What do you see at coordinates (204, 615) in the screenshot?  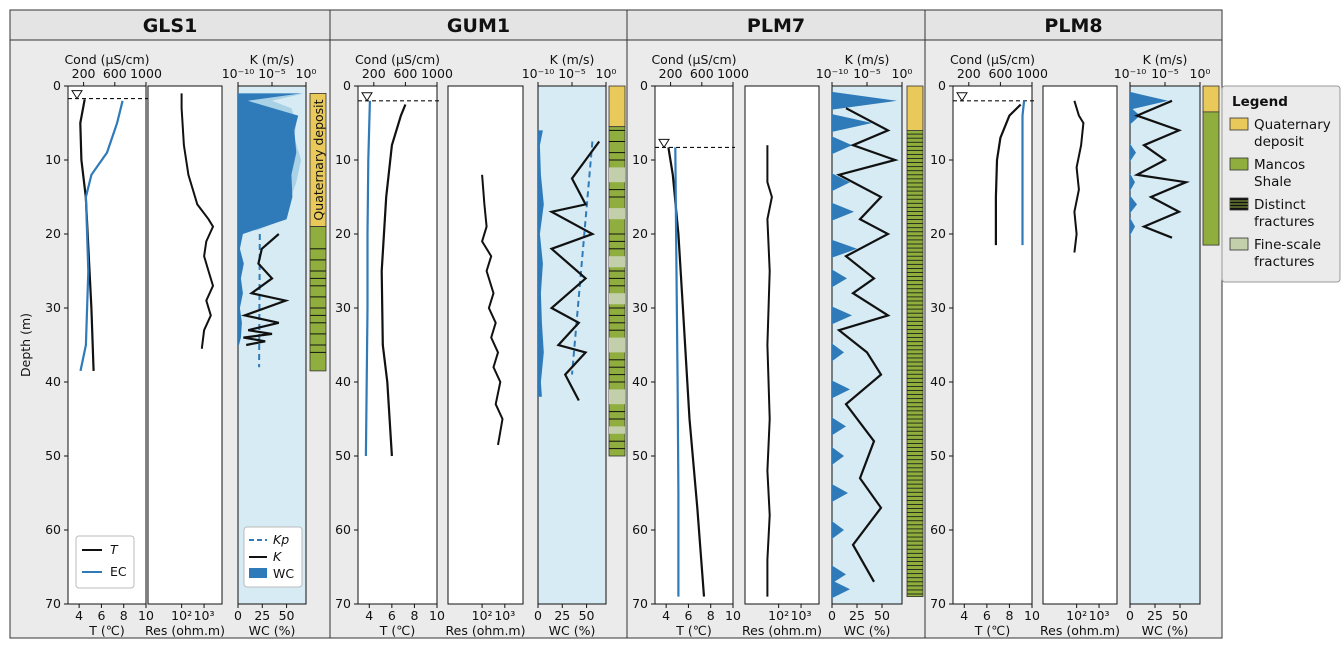 I see `x-tick-label: 10³` at bounding box center [204, 615].